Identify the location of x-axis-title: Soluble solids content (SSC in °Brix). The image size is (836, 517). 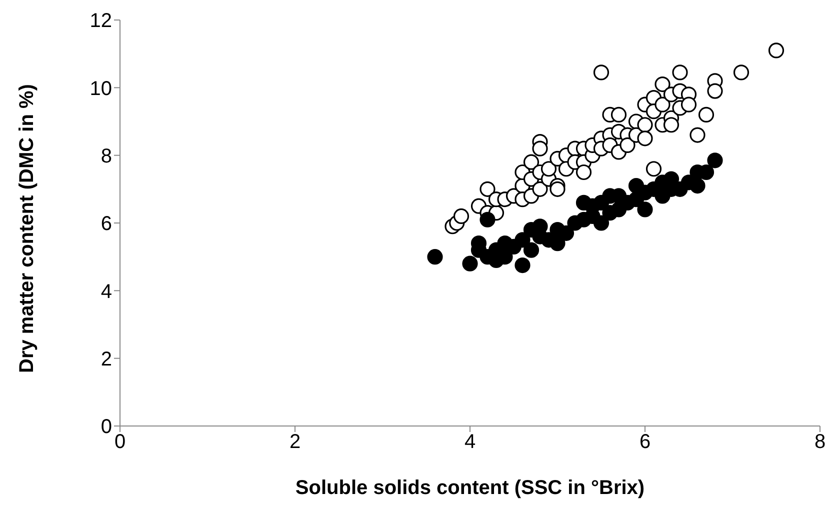
(470, 488).